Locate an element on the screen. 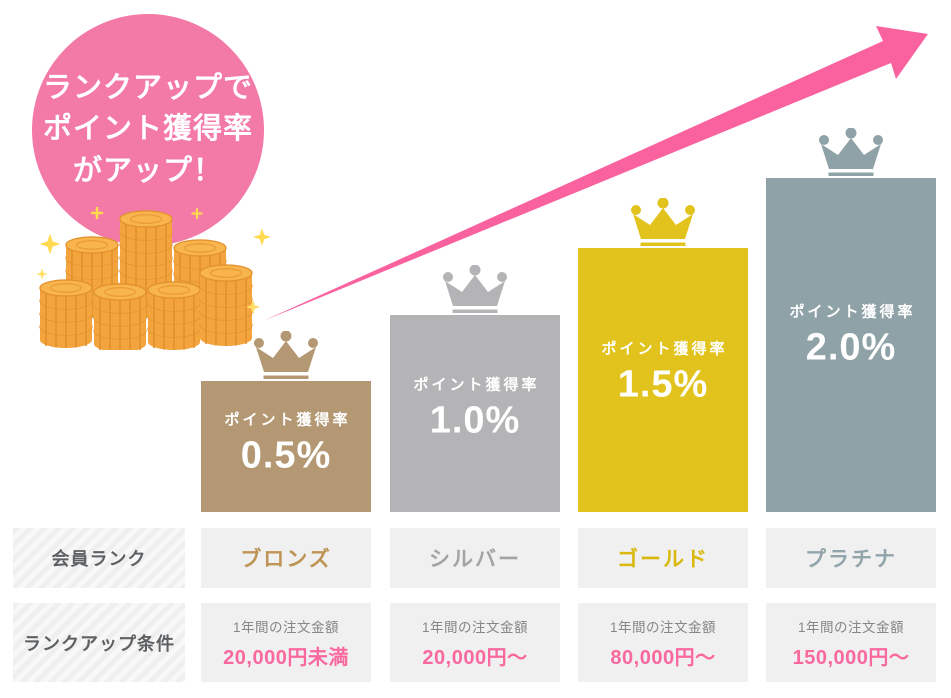  condition-row-header: ランクアップ条件 is located at coordinates (99, 642).